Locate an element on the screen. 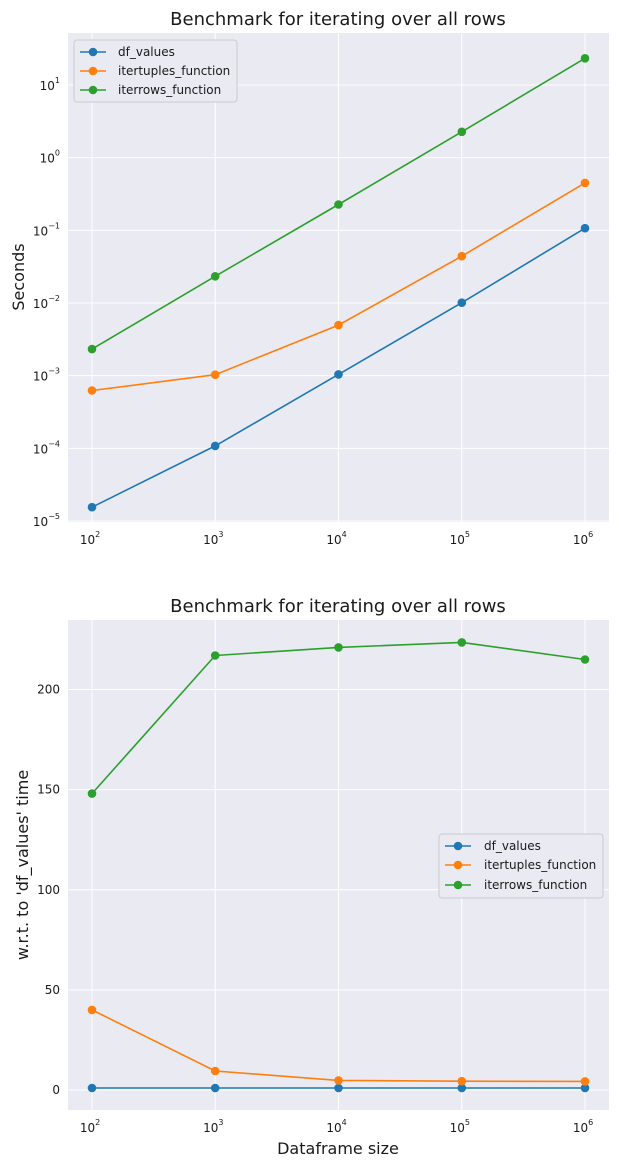 The height and width of the screenshot is (1168, 619). top-y-tick-2-exponent: −3 is located at coordinates (54, 371).